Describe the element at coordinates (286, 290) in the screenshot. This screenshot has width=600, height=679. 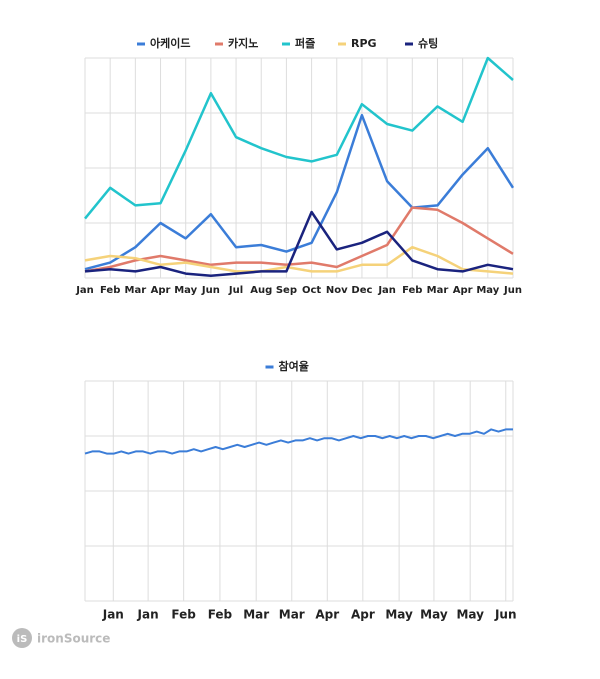
I see `x-tick-label: Sep` at that location.